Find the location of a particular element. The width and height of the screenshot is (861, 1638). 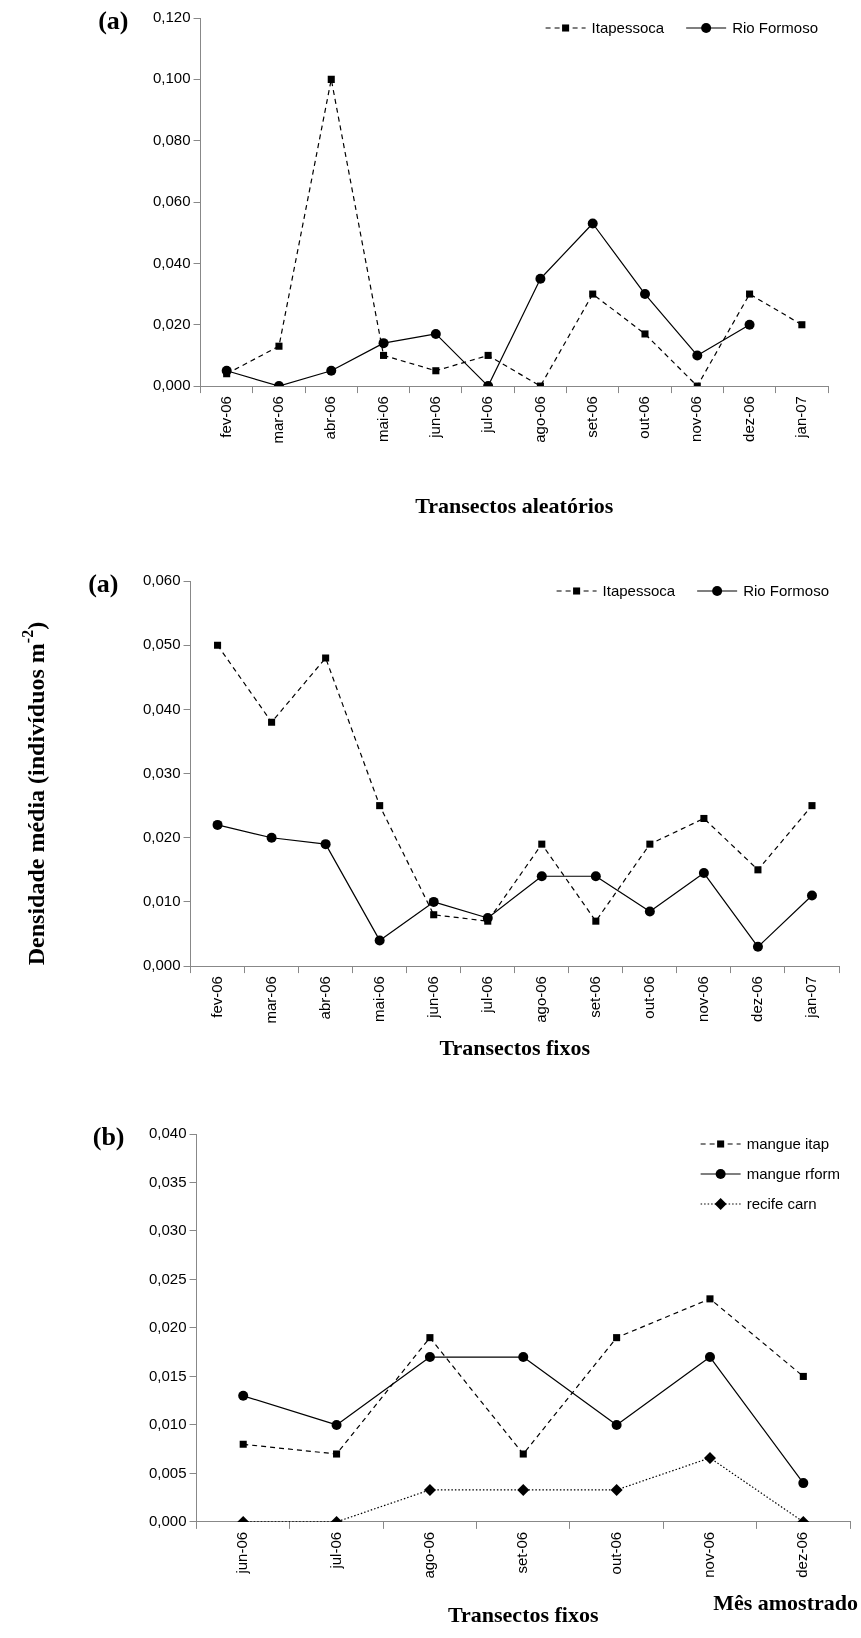

y-tick-label: 0,000 is located at coordinates (167, 1521).